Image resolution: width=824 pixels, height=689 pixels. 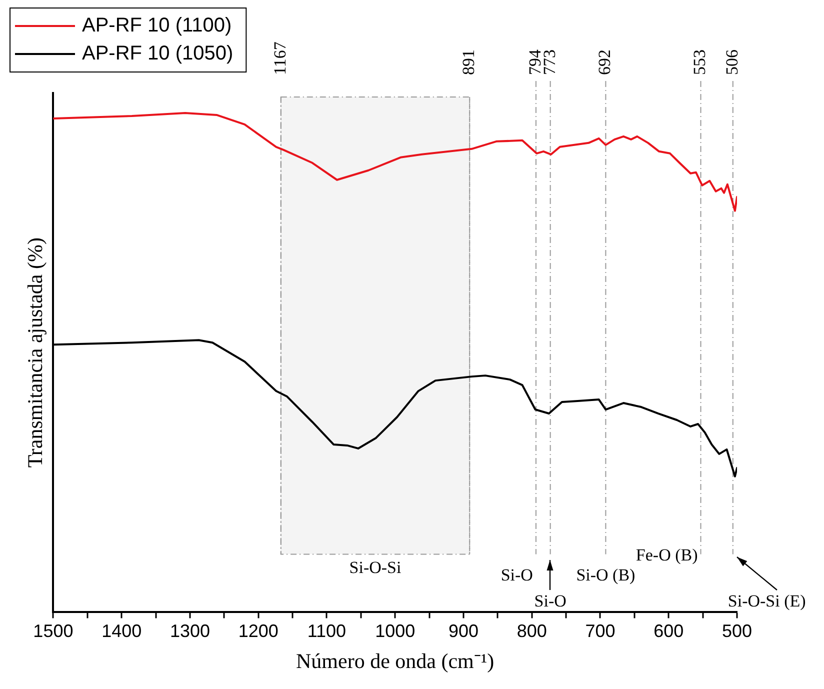 I want to click on x-tick-label: 500, so click(x=737, y=630).